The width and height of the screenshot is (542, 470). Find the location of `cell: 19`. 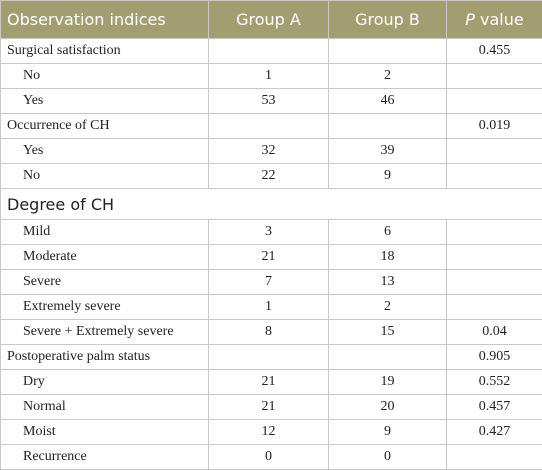

cell: 19 is located at coordinates (388, 382).